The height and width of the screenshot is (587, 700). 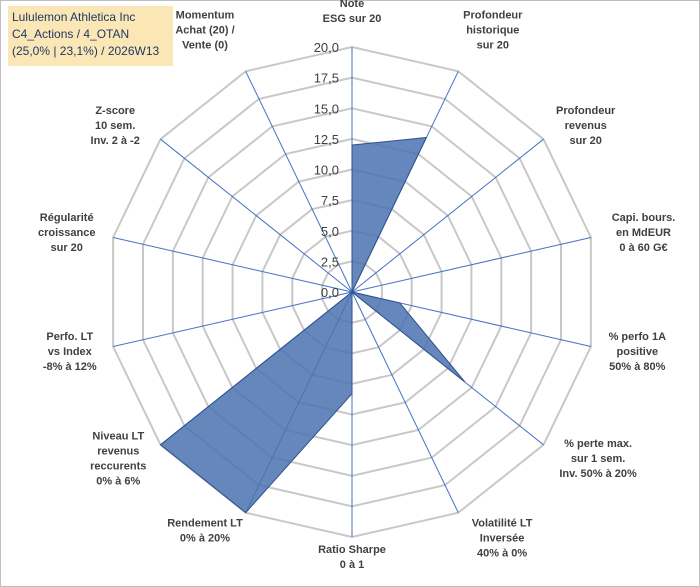 I want to click on axis-label: % perfo 1A positive 50% à 80%, so click(x=638, y=352).